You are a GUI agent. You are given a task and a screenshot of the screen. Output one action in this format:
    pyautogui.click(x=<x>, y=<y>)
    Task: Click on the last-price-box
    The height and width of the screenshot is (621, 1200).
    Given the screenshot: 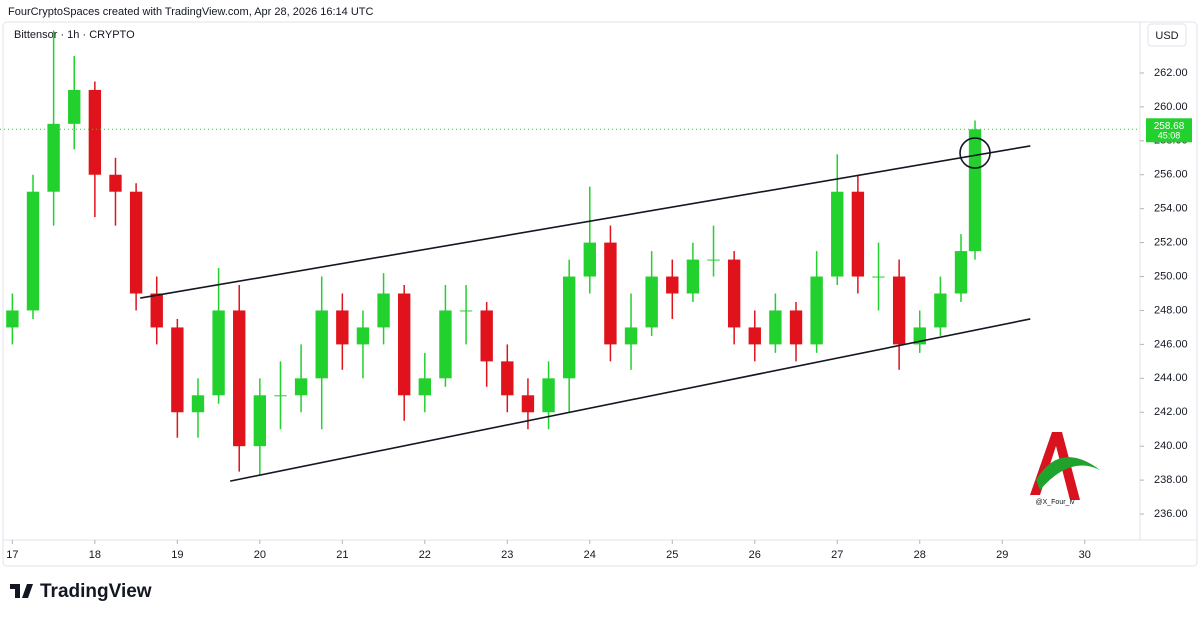 What is the action you would take?
    pyautogui.click(x=1169, y=130)
    